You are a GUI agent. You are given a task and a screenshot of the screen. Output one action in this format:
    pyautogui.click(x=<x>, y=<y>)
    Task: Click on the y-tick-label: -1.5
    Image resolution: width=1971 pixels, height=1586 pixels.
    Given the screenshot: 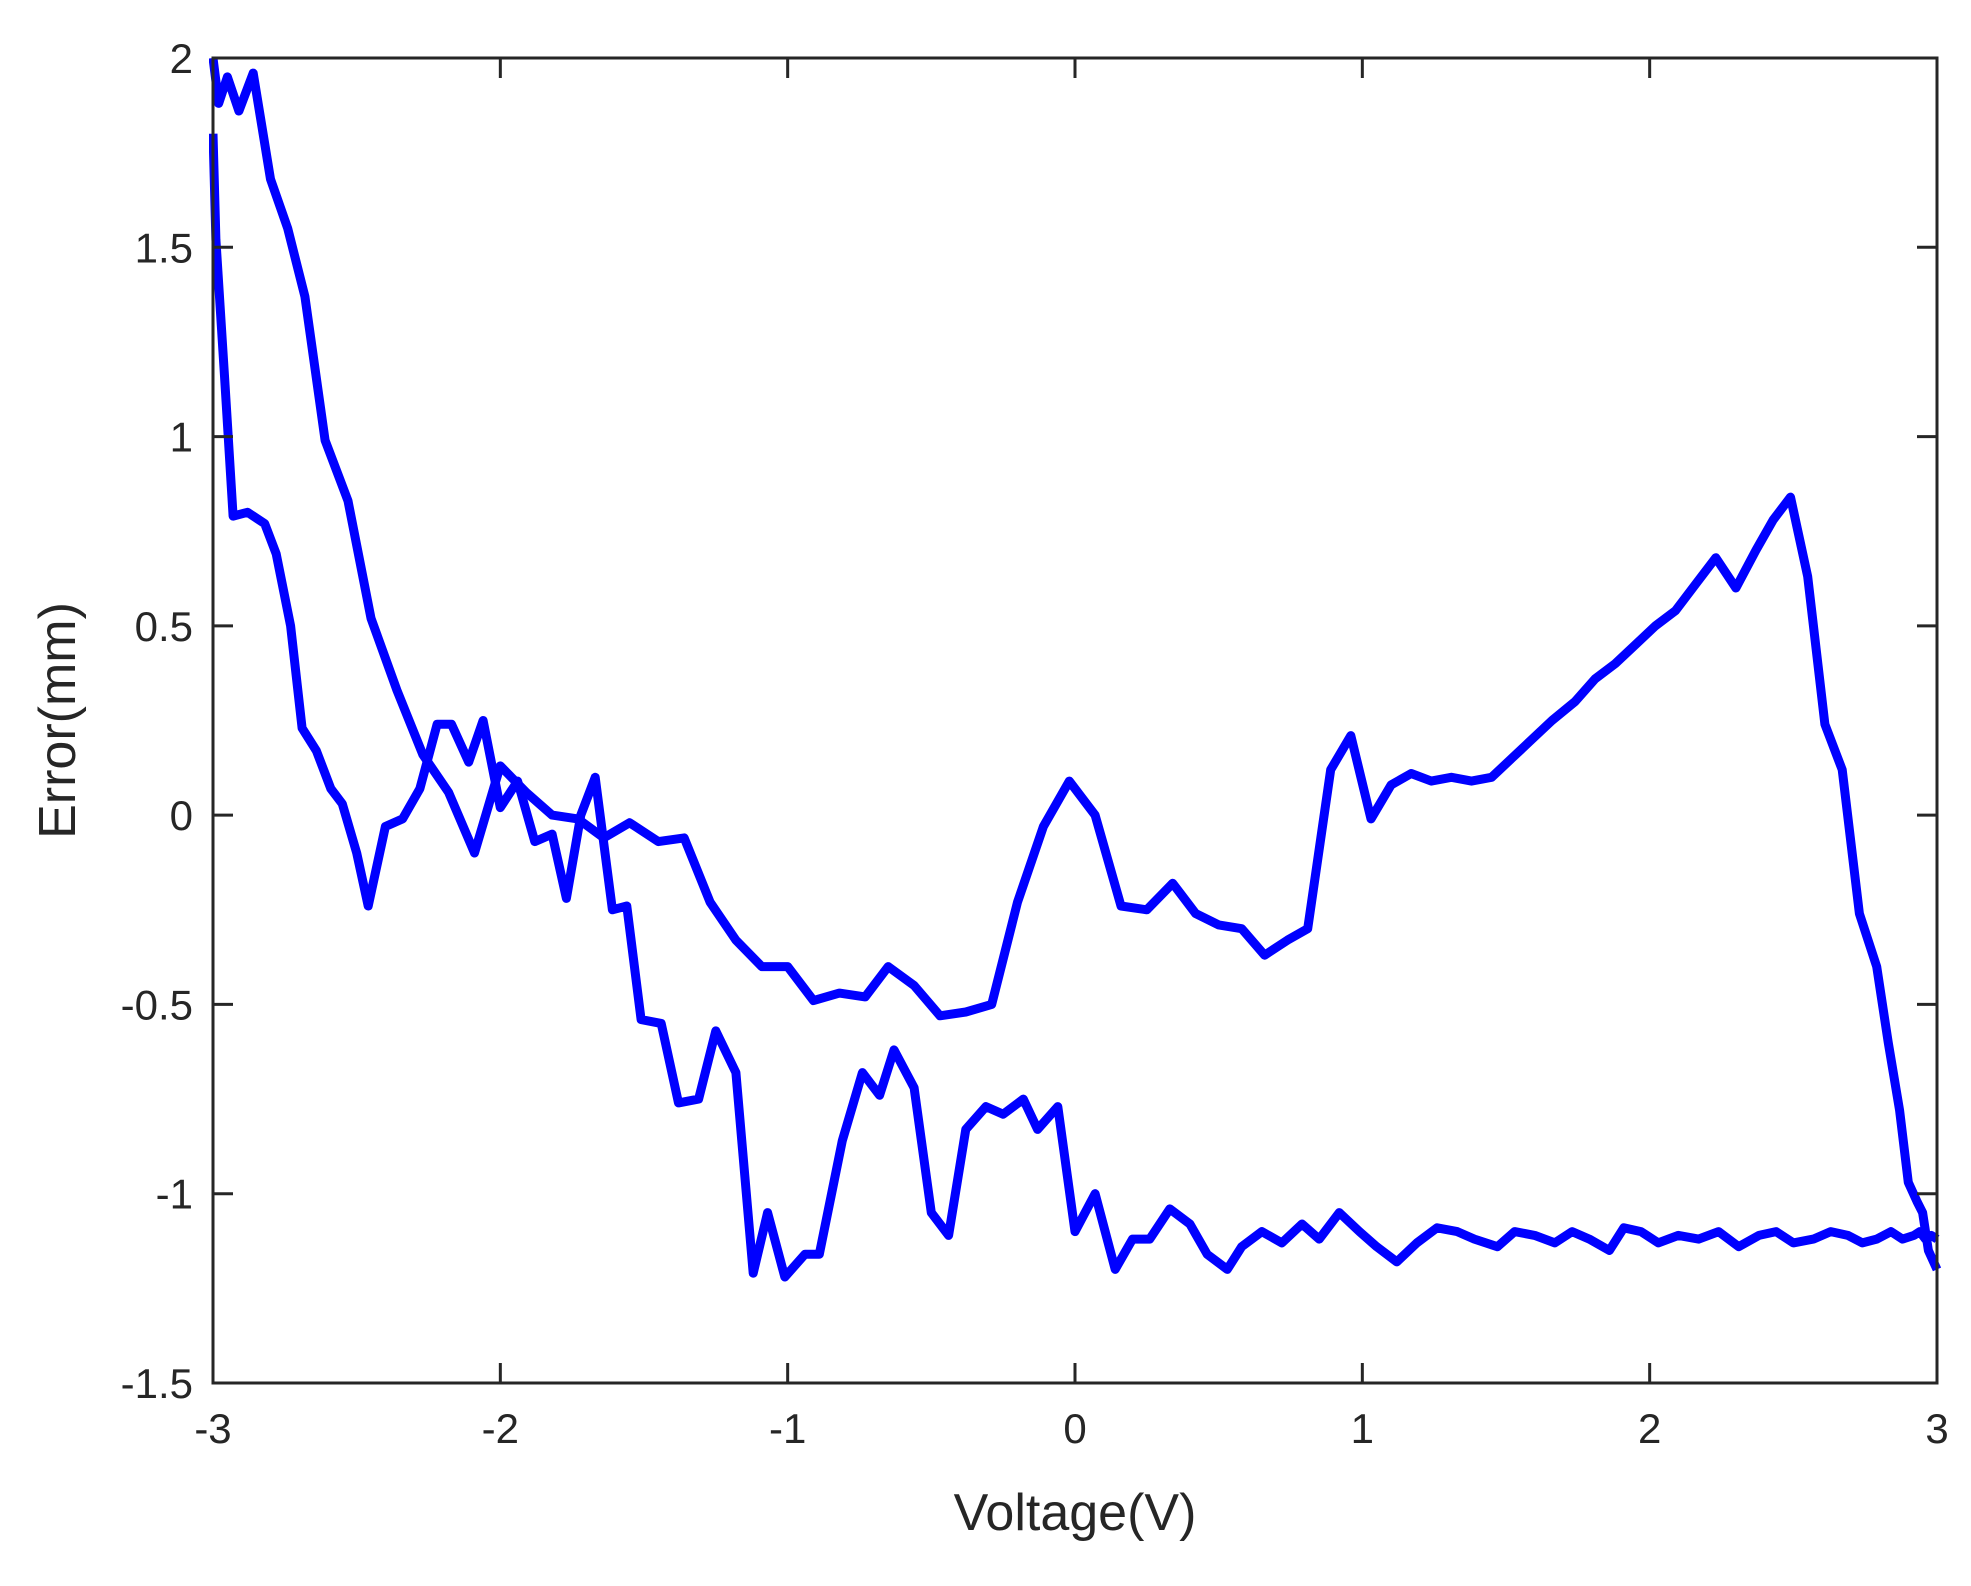 What is the action you would take?
    pyautogui.click(x=157, y=1383)
    